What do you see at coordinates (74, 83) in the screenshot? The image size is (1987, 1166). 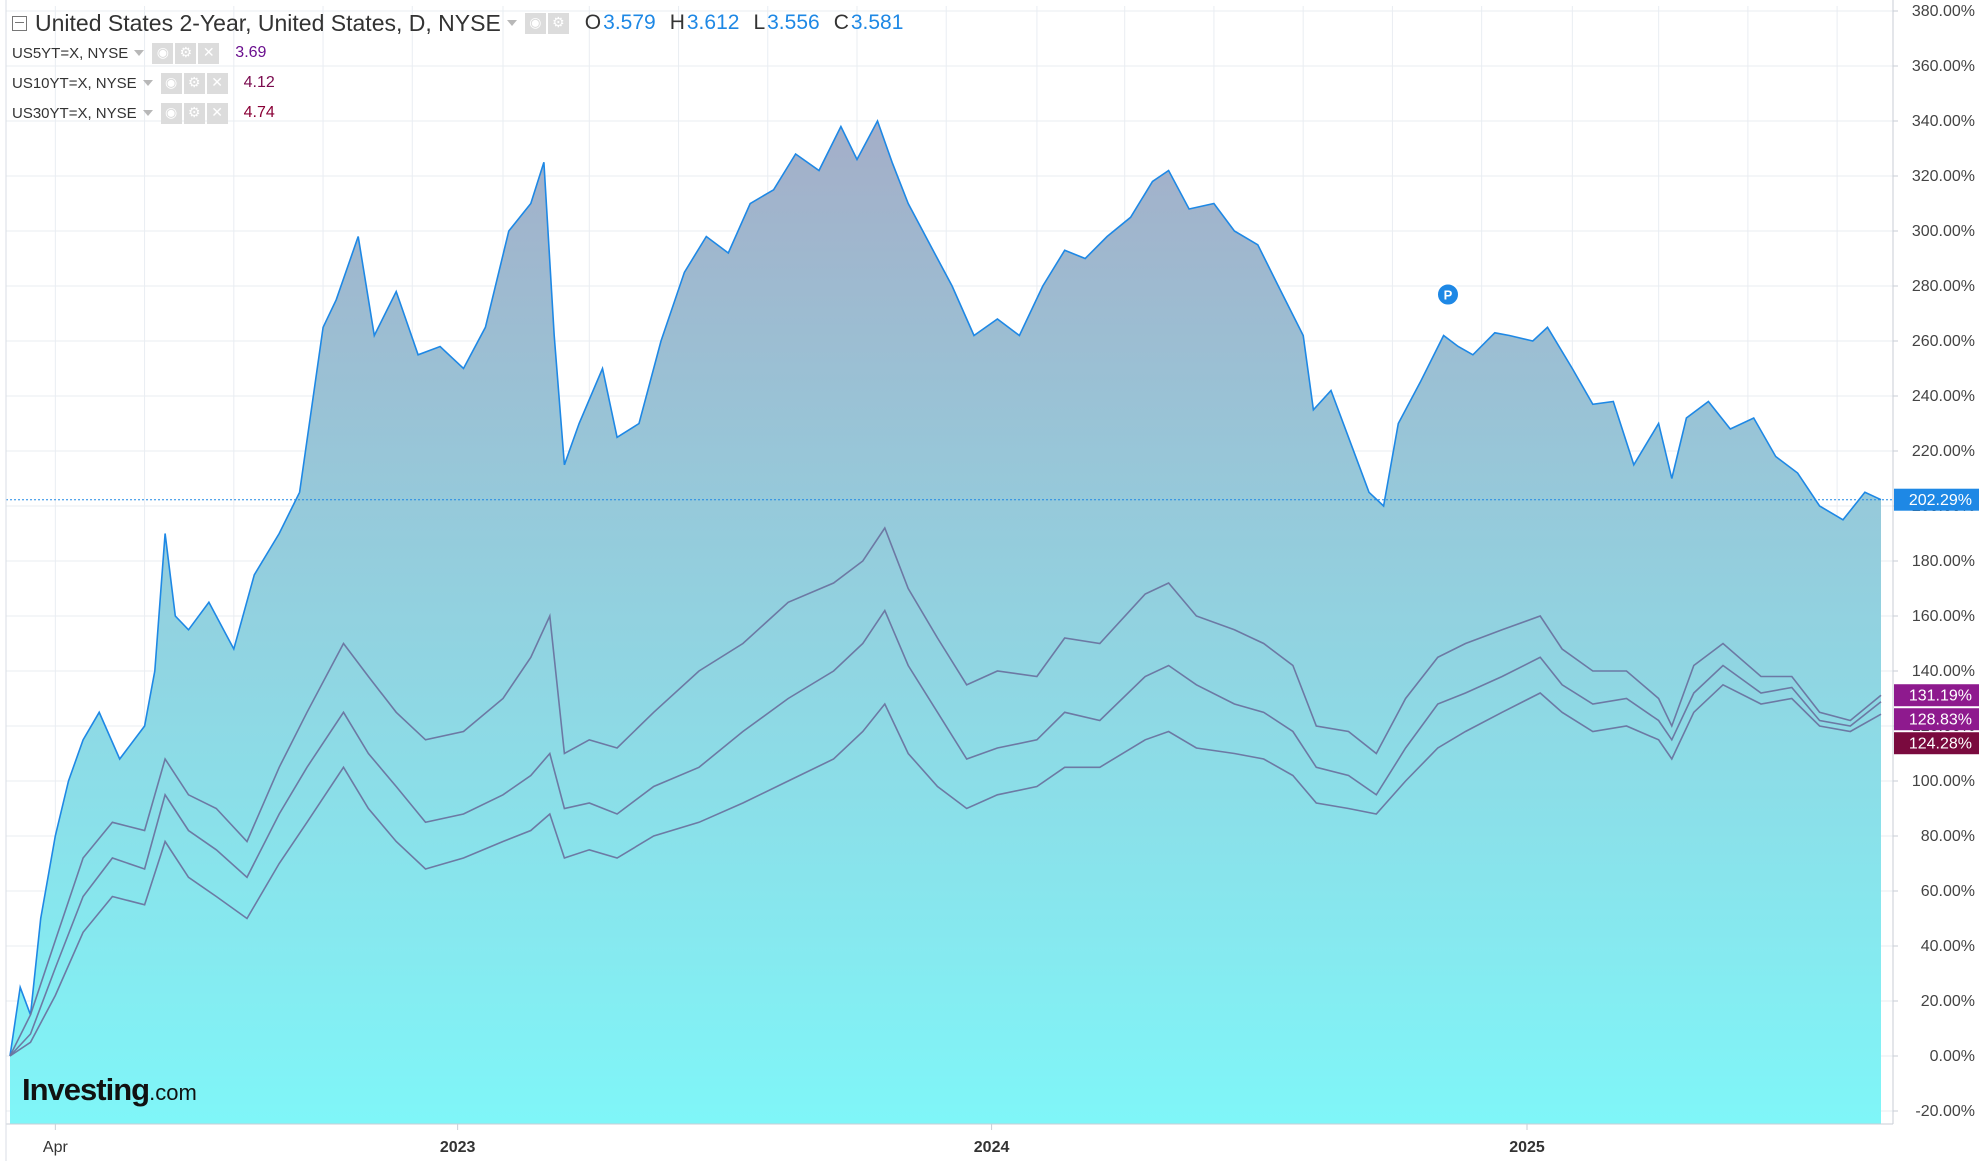 I see `legend-series-name: US10YT=X, NYSE` at bounding box center [74, 83].